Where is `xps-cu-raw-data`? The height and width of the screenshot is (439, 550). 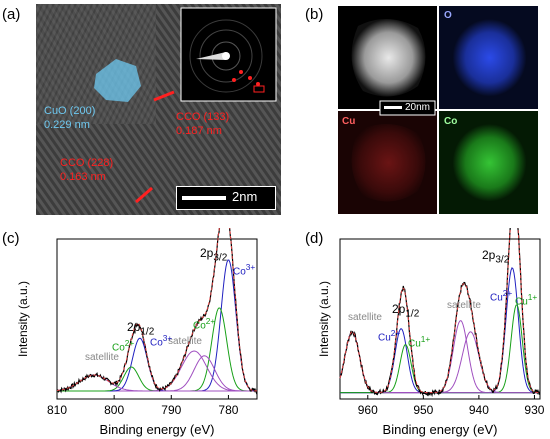
xps-cu-raw-data is located at coordinates (440, 313).